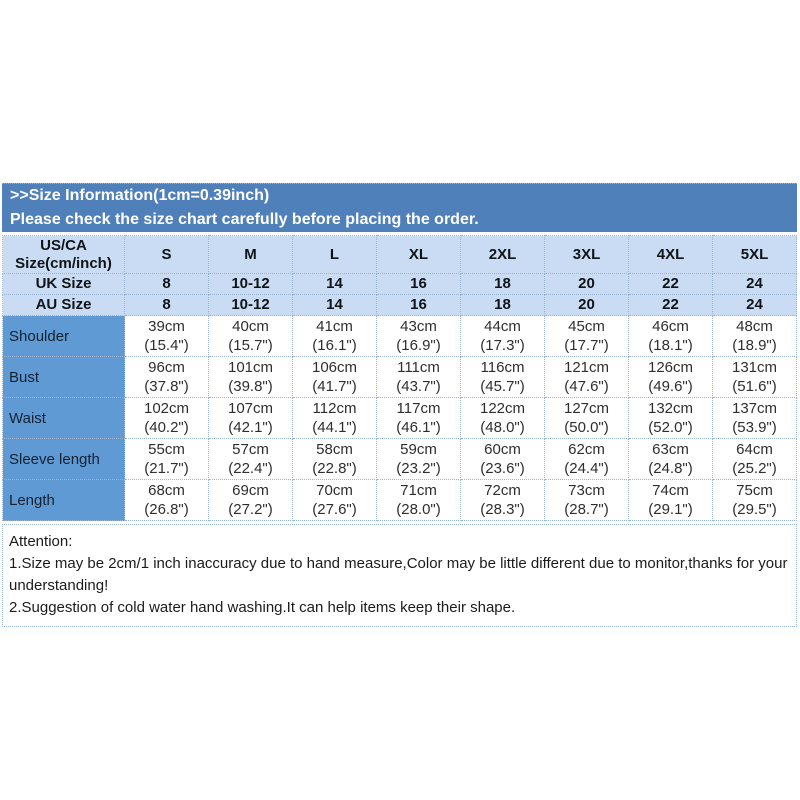 The width and height of the screenshot is (800, 800). I want to click on measurement-cell: 46cm (18.1"), so click(670, 336).